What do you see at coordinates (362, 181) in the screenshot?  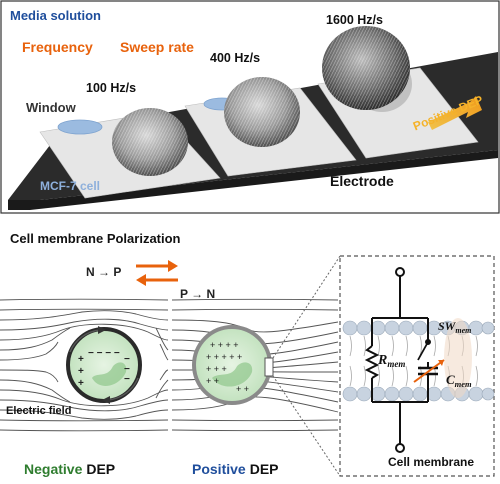 I see `electrode-label: Electrode` at bounding box center [362, 181].